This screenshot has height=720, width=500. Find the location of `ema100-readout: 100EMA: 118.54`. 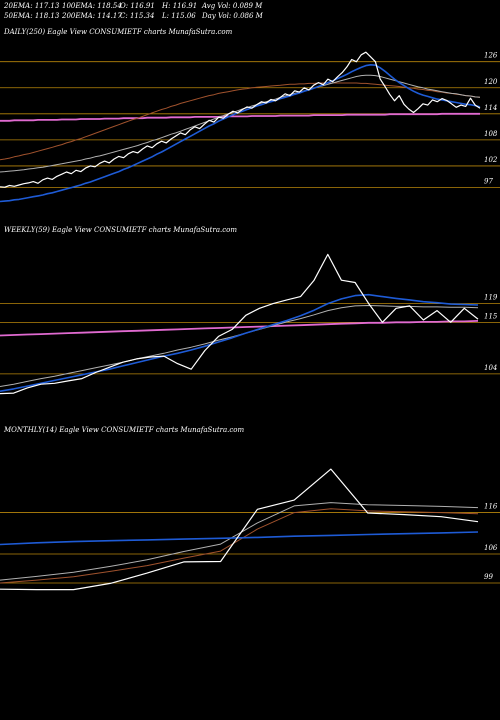

ema100-readout: 100EMA: 118.54 is located at coordinates (92, 6).